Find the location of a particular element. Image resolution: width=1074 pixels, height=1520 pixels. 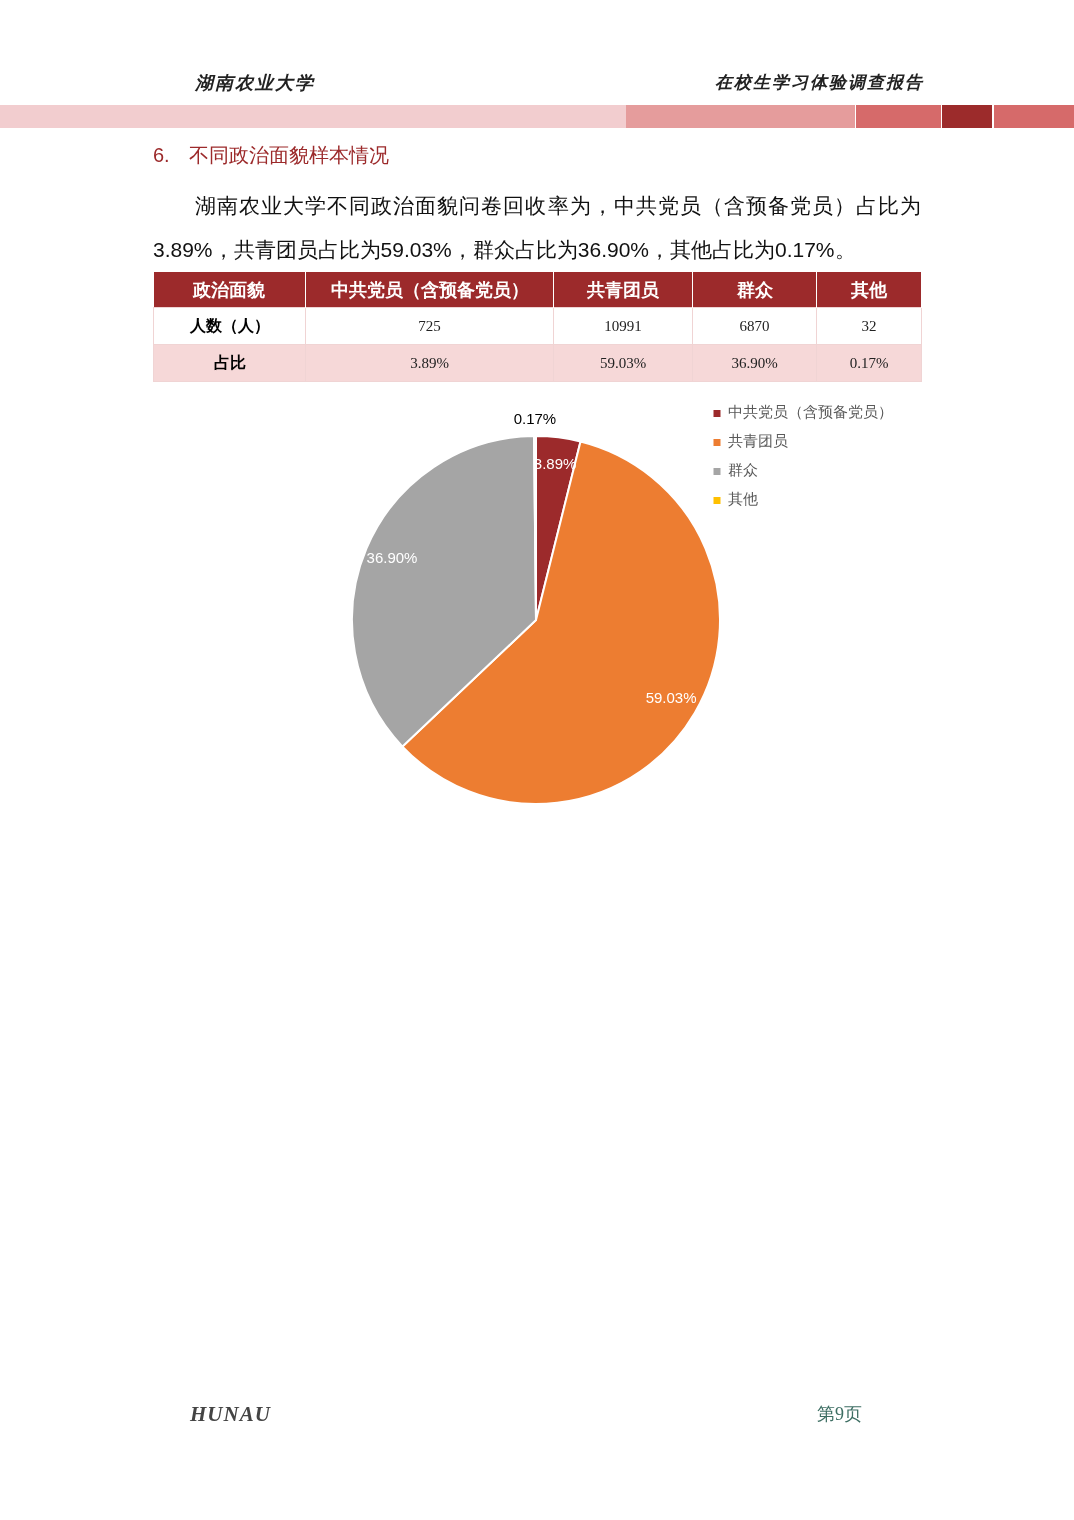

legend-label: 共青团员 is located at coordinates (758, 441).